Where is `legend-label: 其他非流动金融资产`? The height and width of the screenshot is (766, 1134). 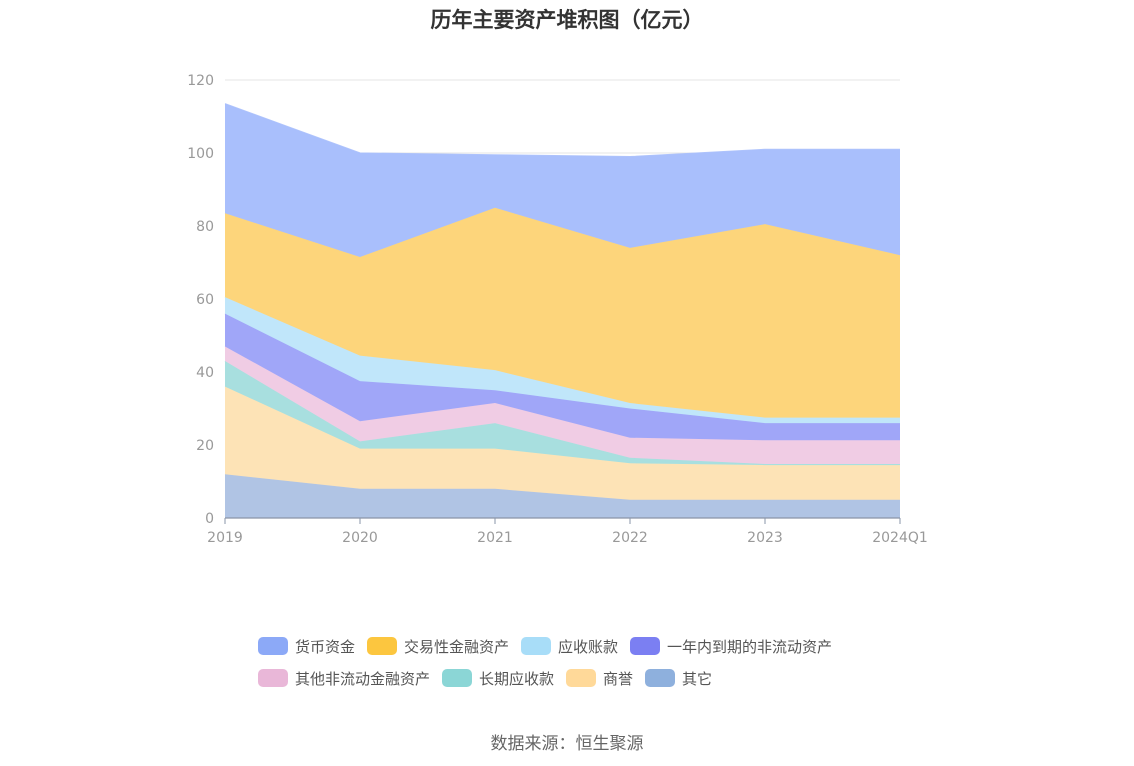 legend-label: 其他非流动金融资产 is located at coordinates (363, 678).